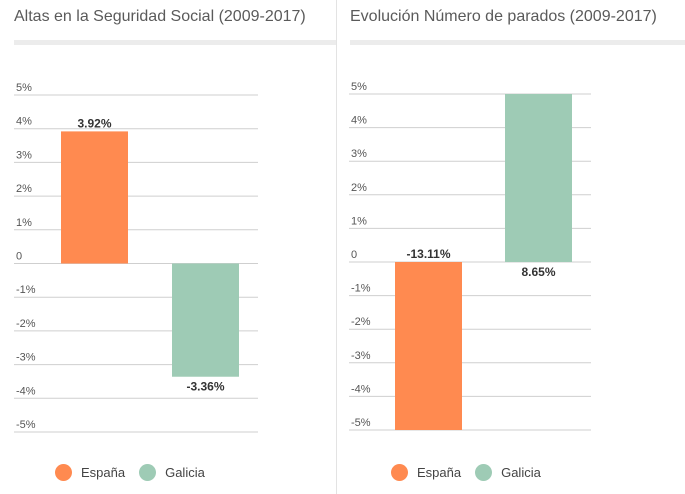 The image size is (685, 494). I want to click on data-label-espana: 3.92%, so click(94, 123).